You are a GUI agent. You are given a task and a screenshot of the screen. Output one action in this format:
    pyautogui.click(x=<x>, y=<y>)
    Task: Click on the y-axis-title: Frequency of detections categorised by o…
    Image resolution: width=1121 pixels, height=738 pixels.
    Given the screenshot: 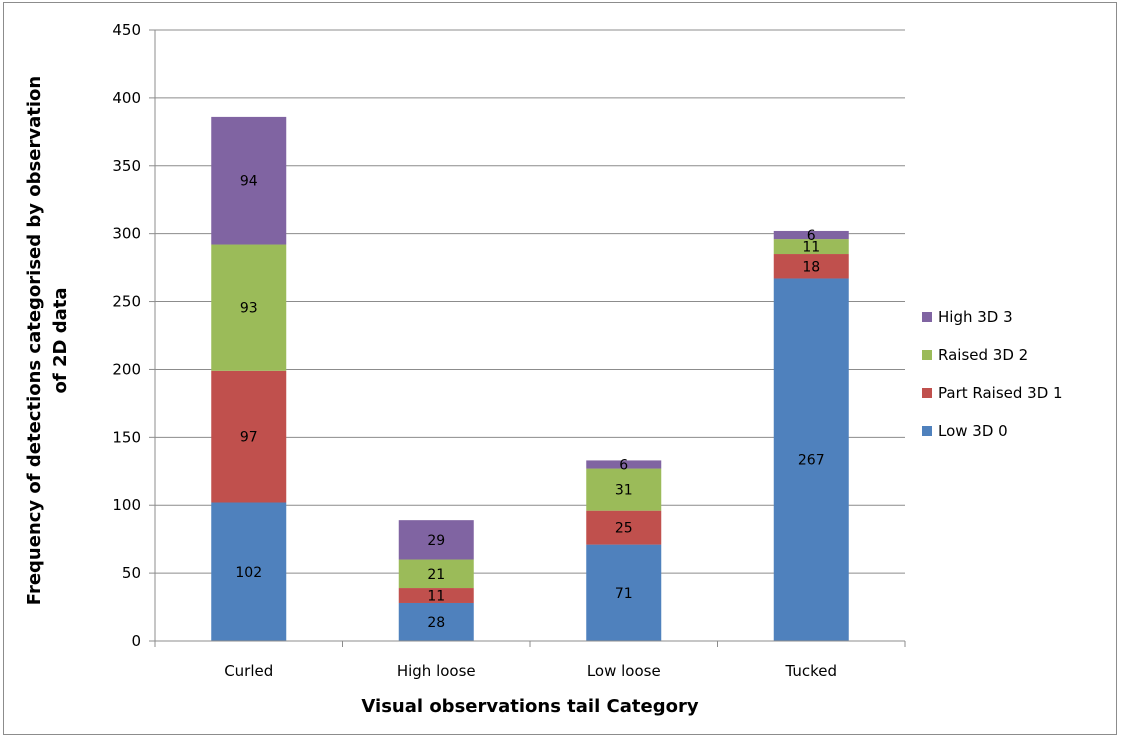 What is the action you would take?
    pyautogui.click(x=47, y=340)
    